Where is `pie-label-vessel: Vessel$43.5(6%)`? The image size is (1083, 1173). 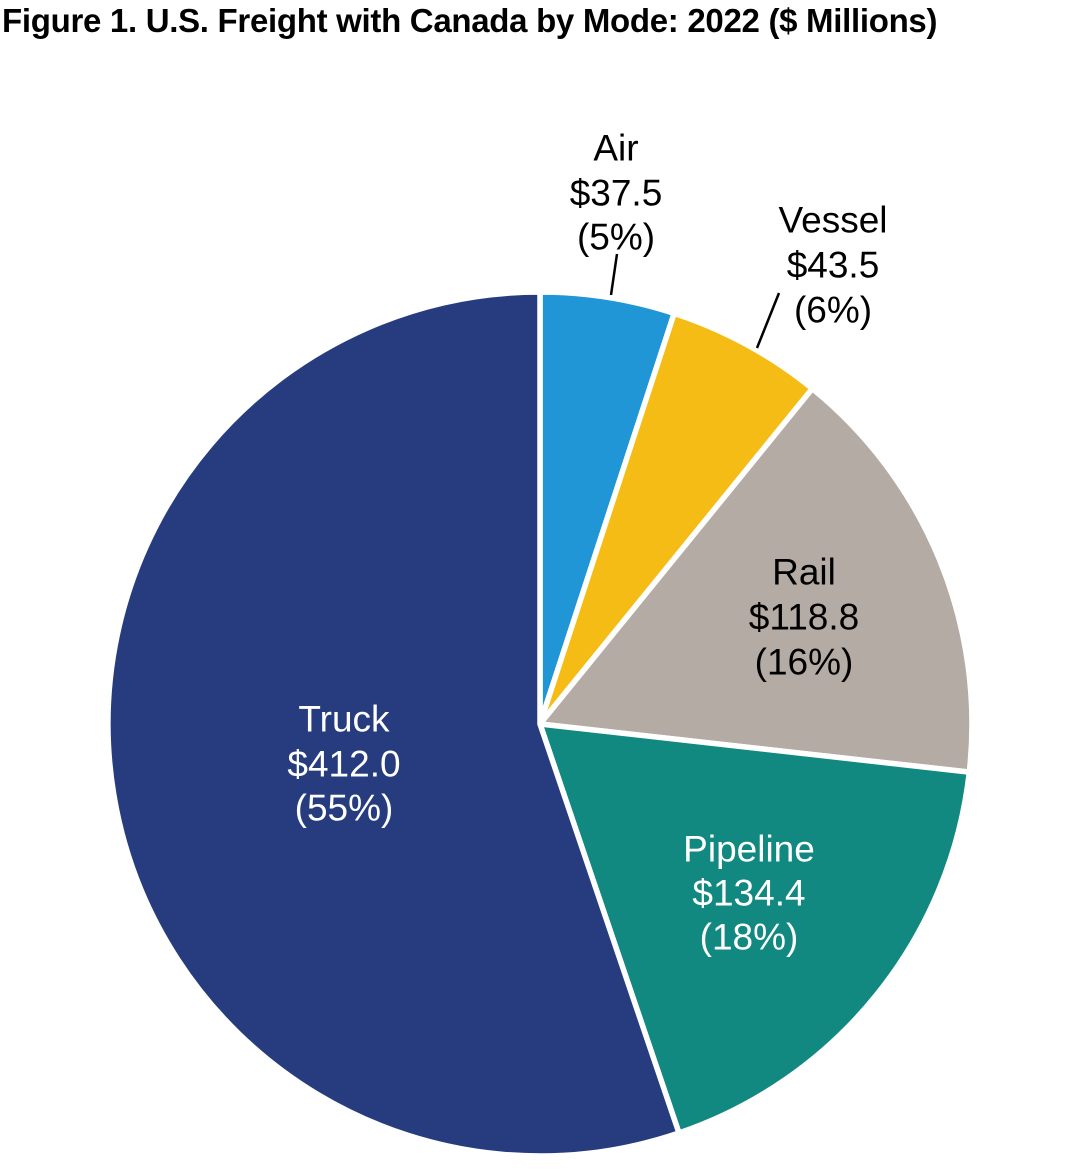
pie-label-vessel: Vessel$43.5(6%) is located at coordinates (832, 265).